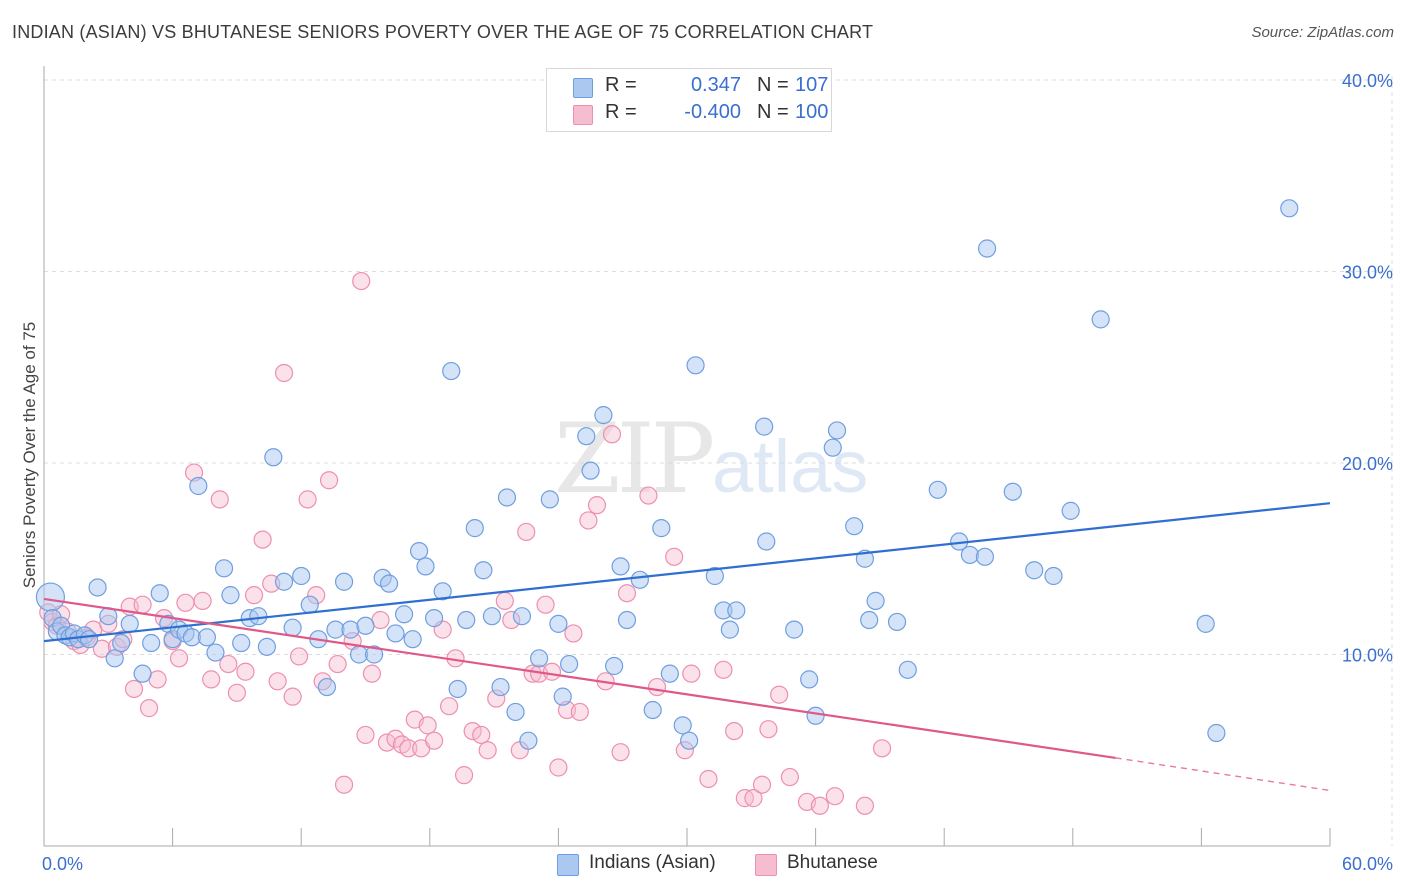  What do you see at coordinates (583, 88) in the screenshot?
I see `legend-swatch-blue` at bounding box center [583, 88].